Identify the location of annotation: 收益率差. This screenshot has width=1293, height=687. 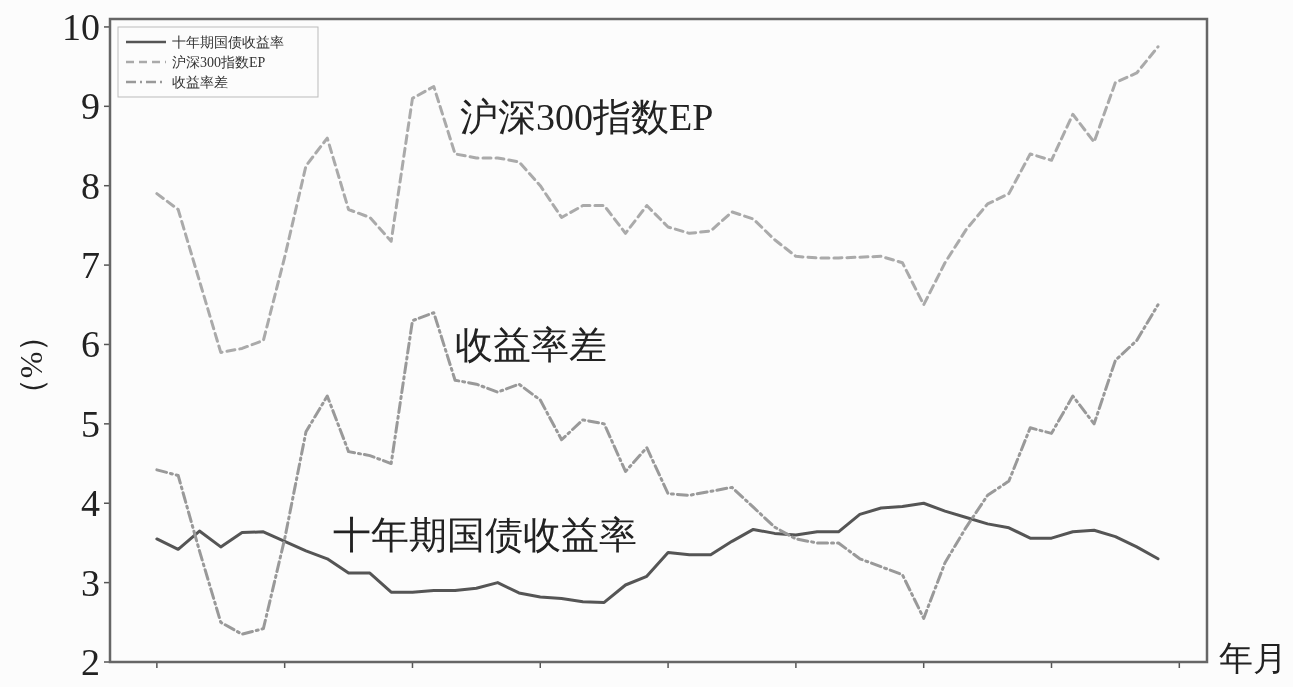
(531, 345).